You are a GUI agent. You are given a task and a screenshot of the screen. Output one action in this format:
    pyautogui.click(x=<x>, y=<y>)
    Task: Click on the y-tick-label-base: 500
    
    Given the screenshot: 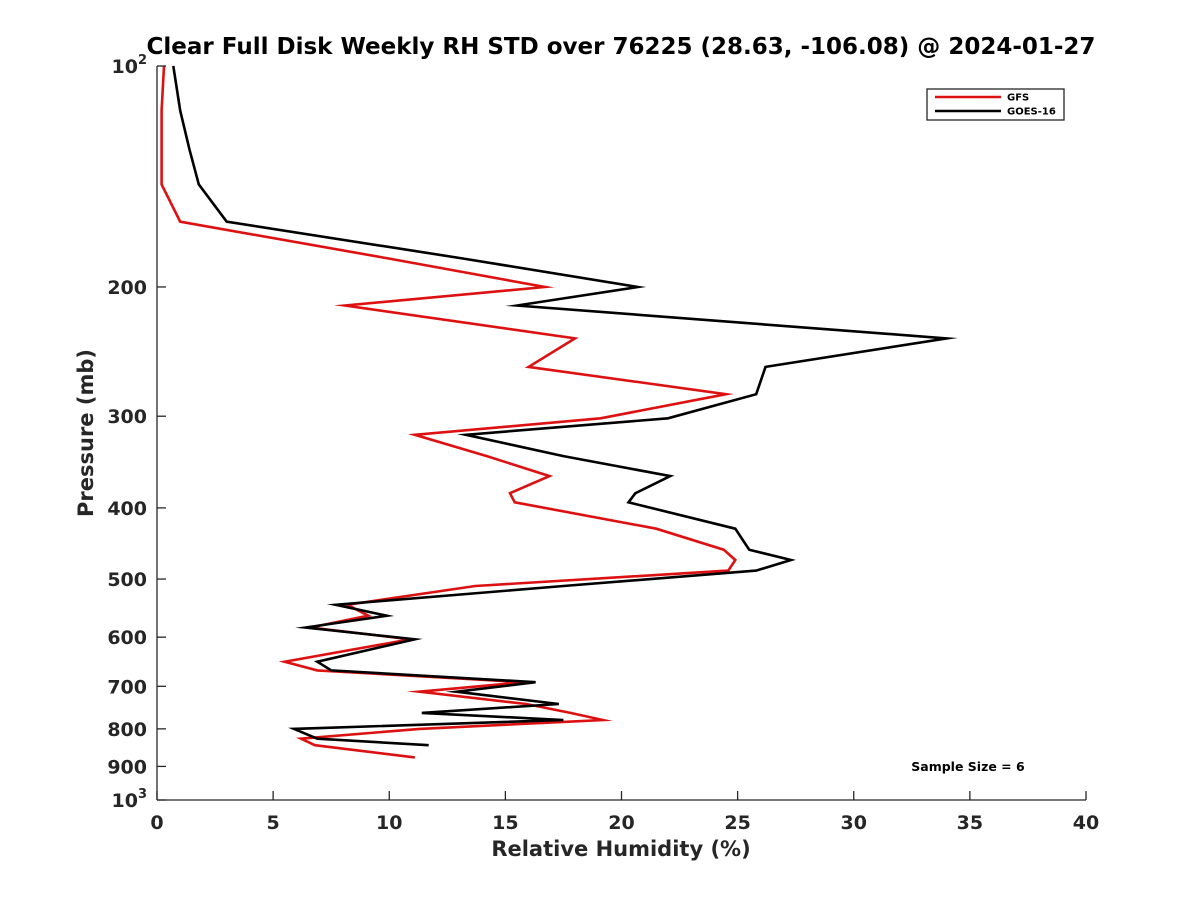 What is the action you would take?
    pyautogui.click(x=127, y=580)
    